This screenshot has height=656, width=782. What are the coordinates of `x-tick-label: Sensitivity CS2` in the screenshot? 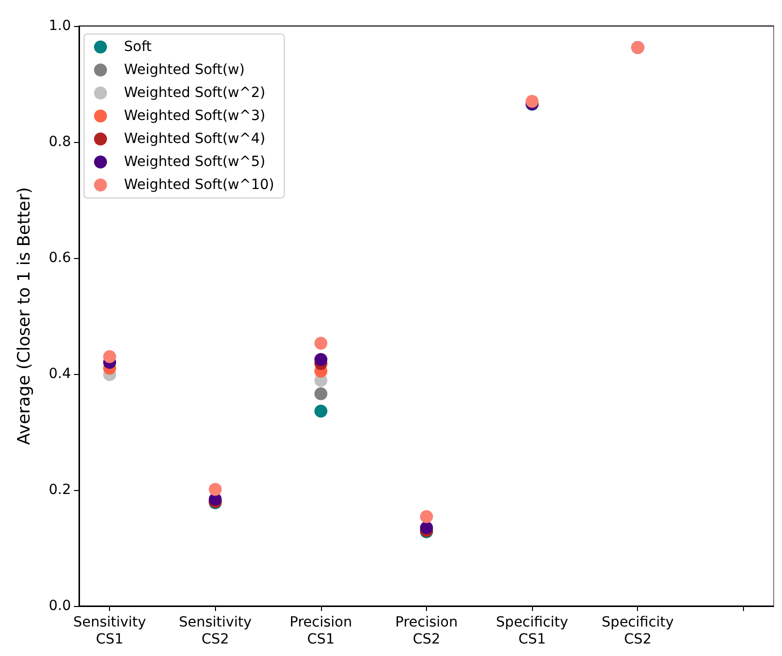 It's located at (215, 631).